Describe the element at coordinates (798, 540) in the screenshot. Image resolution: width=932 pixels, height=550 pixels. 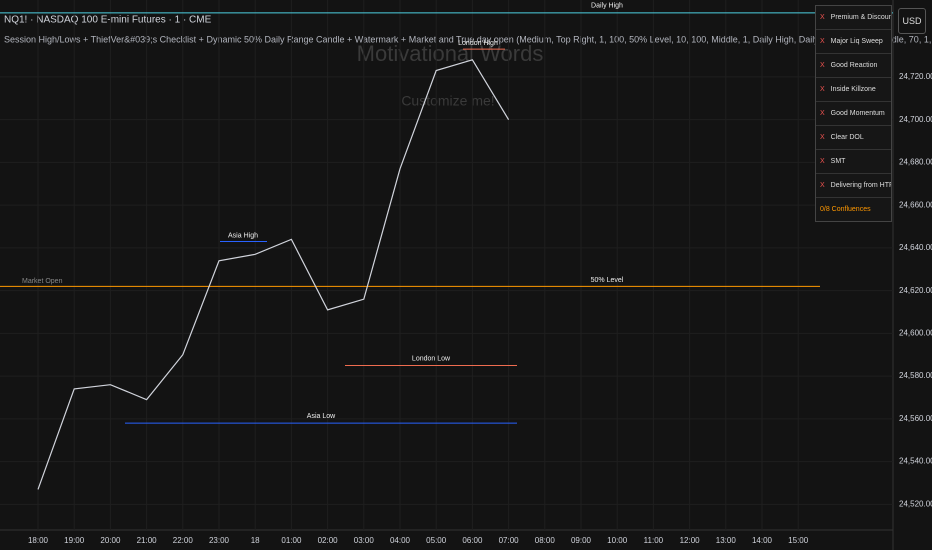
I see `x-tick-label: 15:00` at that location.